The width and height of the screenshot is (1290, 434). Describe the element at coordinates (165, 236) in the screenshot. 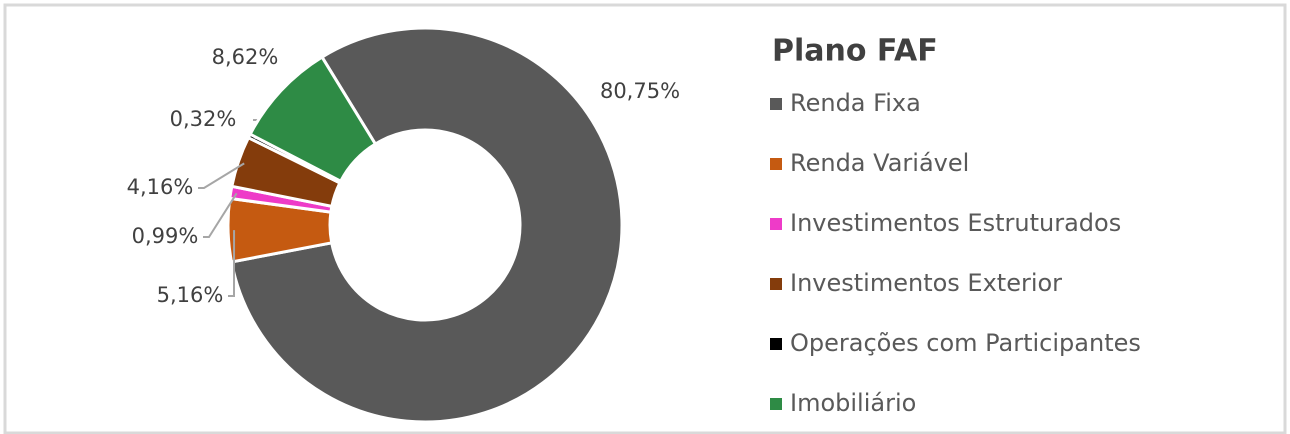

I see `data-label: 0,99%` at that location.